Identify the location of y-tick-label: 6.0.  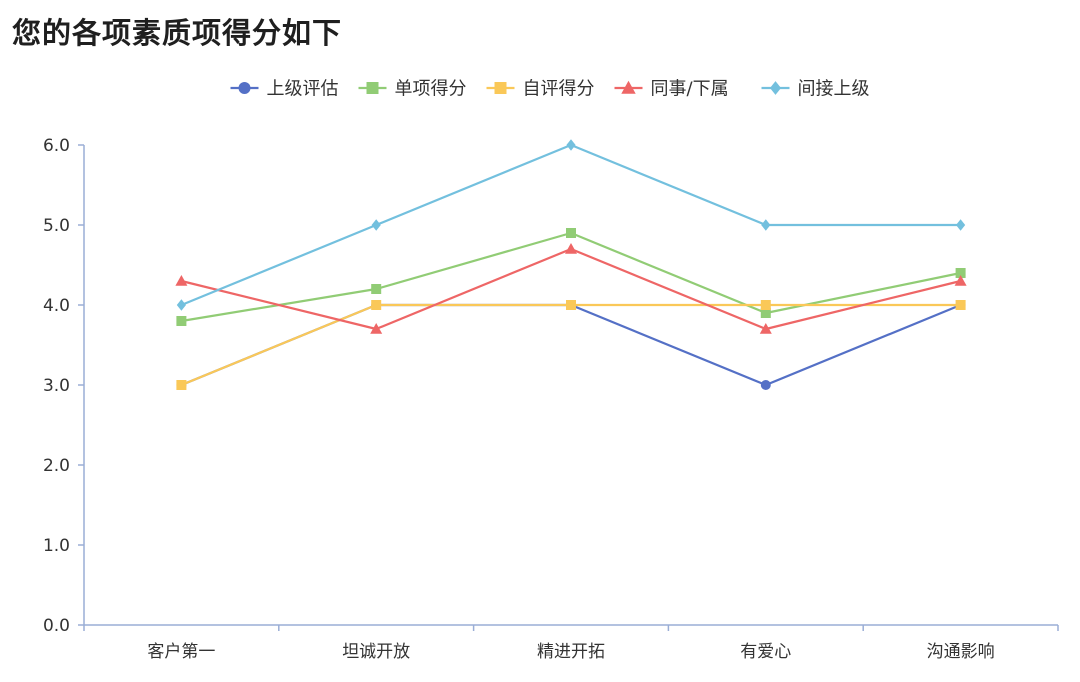
(56, 146).